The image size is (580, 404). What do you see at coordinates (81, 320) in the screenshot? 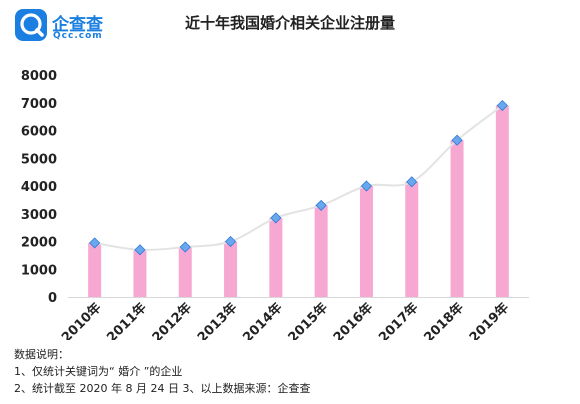
I see `x-tick-label-0: 2010年` at bounding box center [81, 320].